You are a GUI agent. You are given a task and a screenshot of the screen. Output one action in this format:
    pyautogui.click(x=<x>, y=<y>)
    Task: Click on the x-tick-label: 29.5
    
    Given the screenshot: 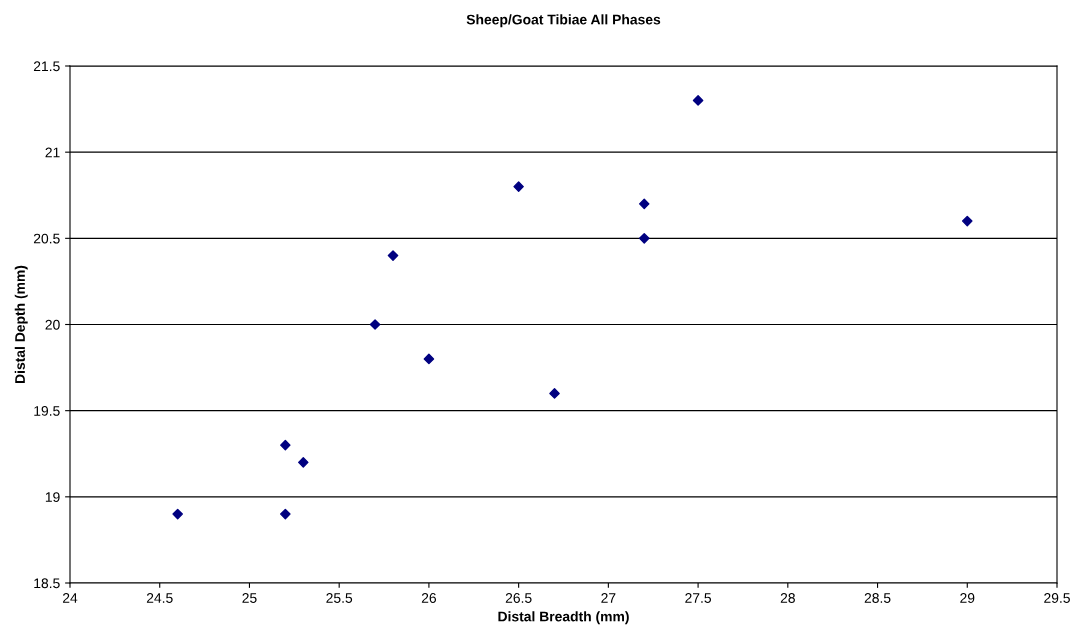 What is the action you would take?
    pyautogui.click(x=1057, y=598)
    